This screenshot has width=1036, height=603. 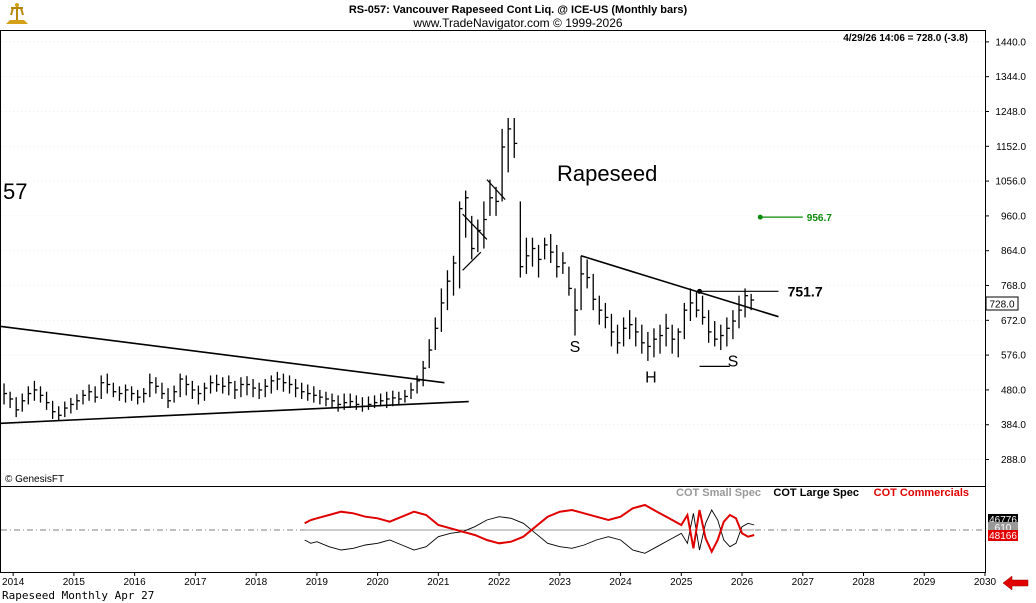 I want to click on chart-subtitle: www.TradeNavigator.com © 1999-2026, so click(x=517, y=23).